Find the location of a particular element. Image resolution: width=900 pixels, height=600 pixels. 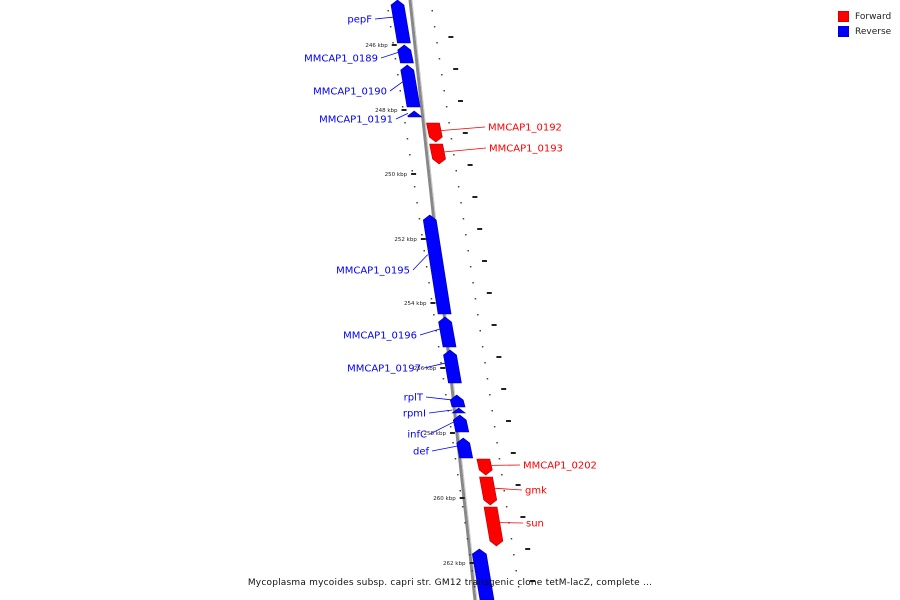

gene-label-MMCAP1_0193: MMCAP1_0193 is located at coordinates (526, 149).